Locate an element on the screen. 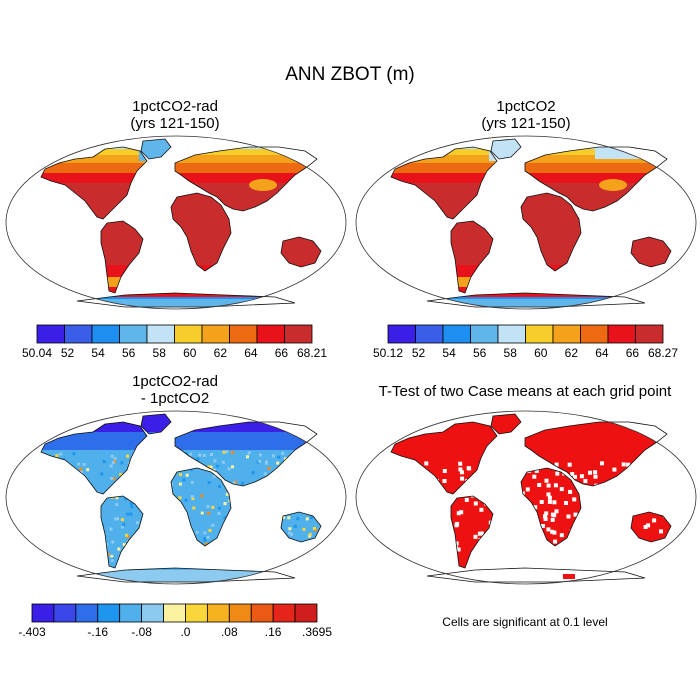  panel1-title: 1pctCO2-rad (yrs 121-150) is located at coordinates (175, 115).